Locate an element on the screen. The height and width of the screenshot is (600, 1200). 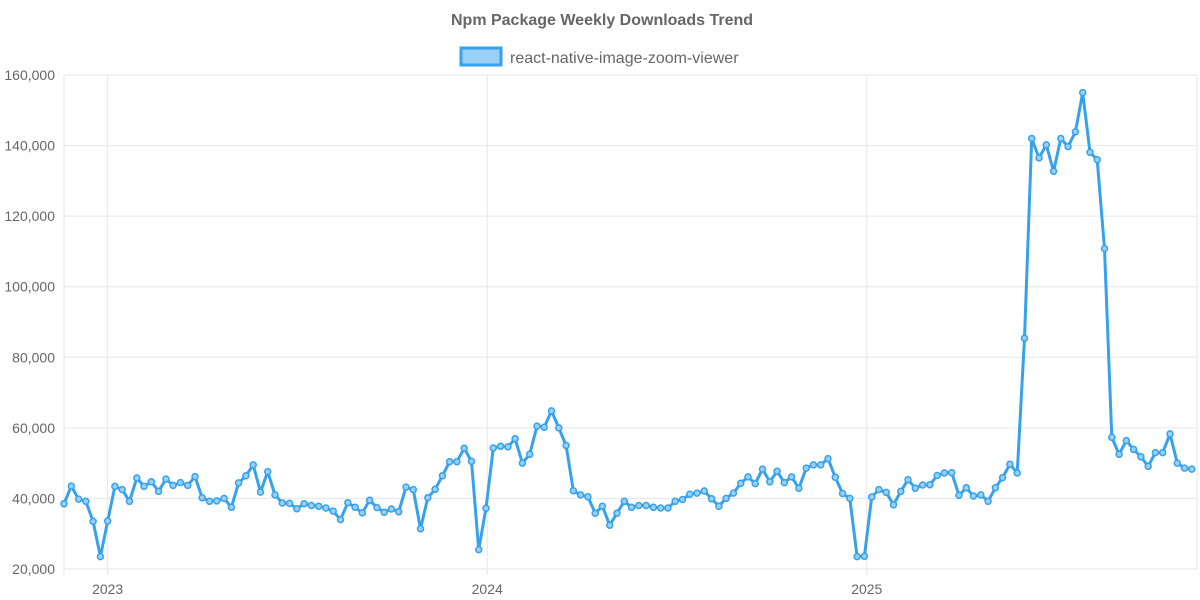
y-tick-label: 40,000 is located at coordinates (33, 498).